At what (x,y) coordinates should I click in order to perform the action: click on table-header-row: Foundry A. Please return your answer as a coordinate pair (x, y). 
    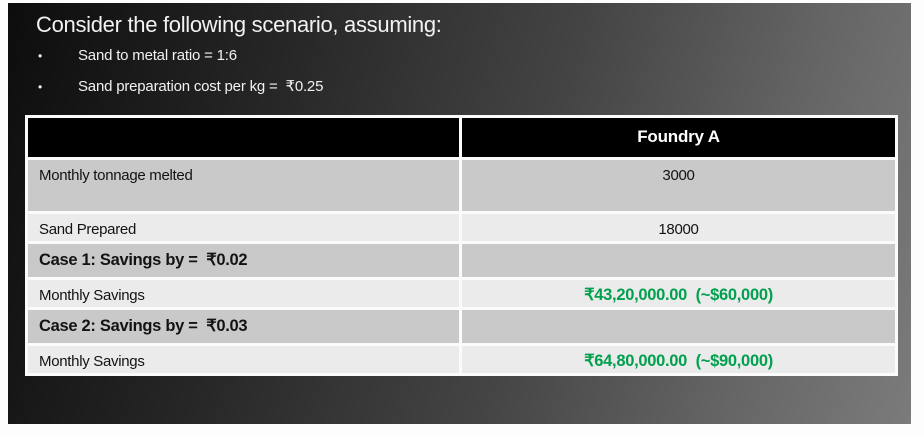
    Looking at the image, I should click on (461, 137).